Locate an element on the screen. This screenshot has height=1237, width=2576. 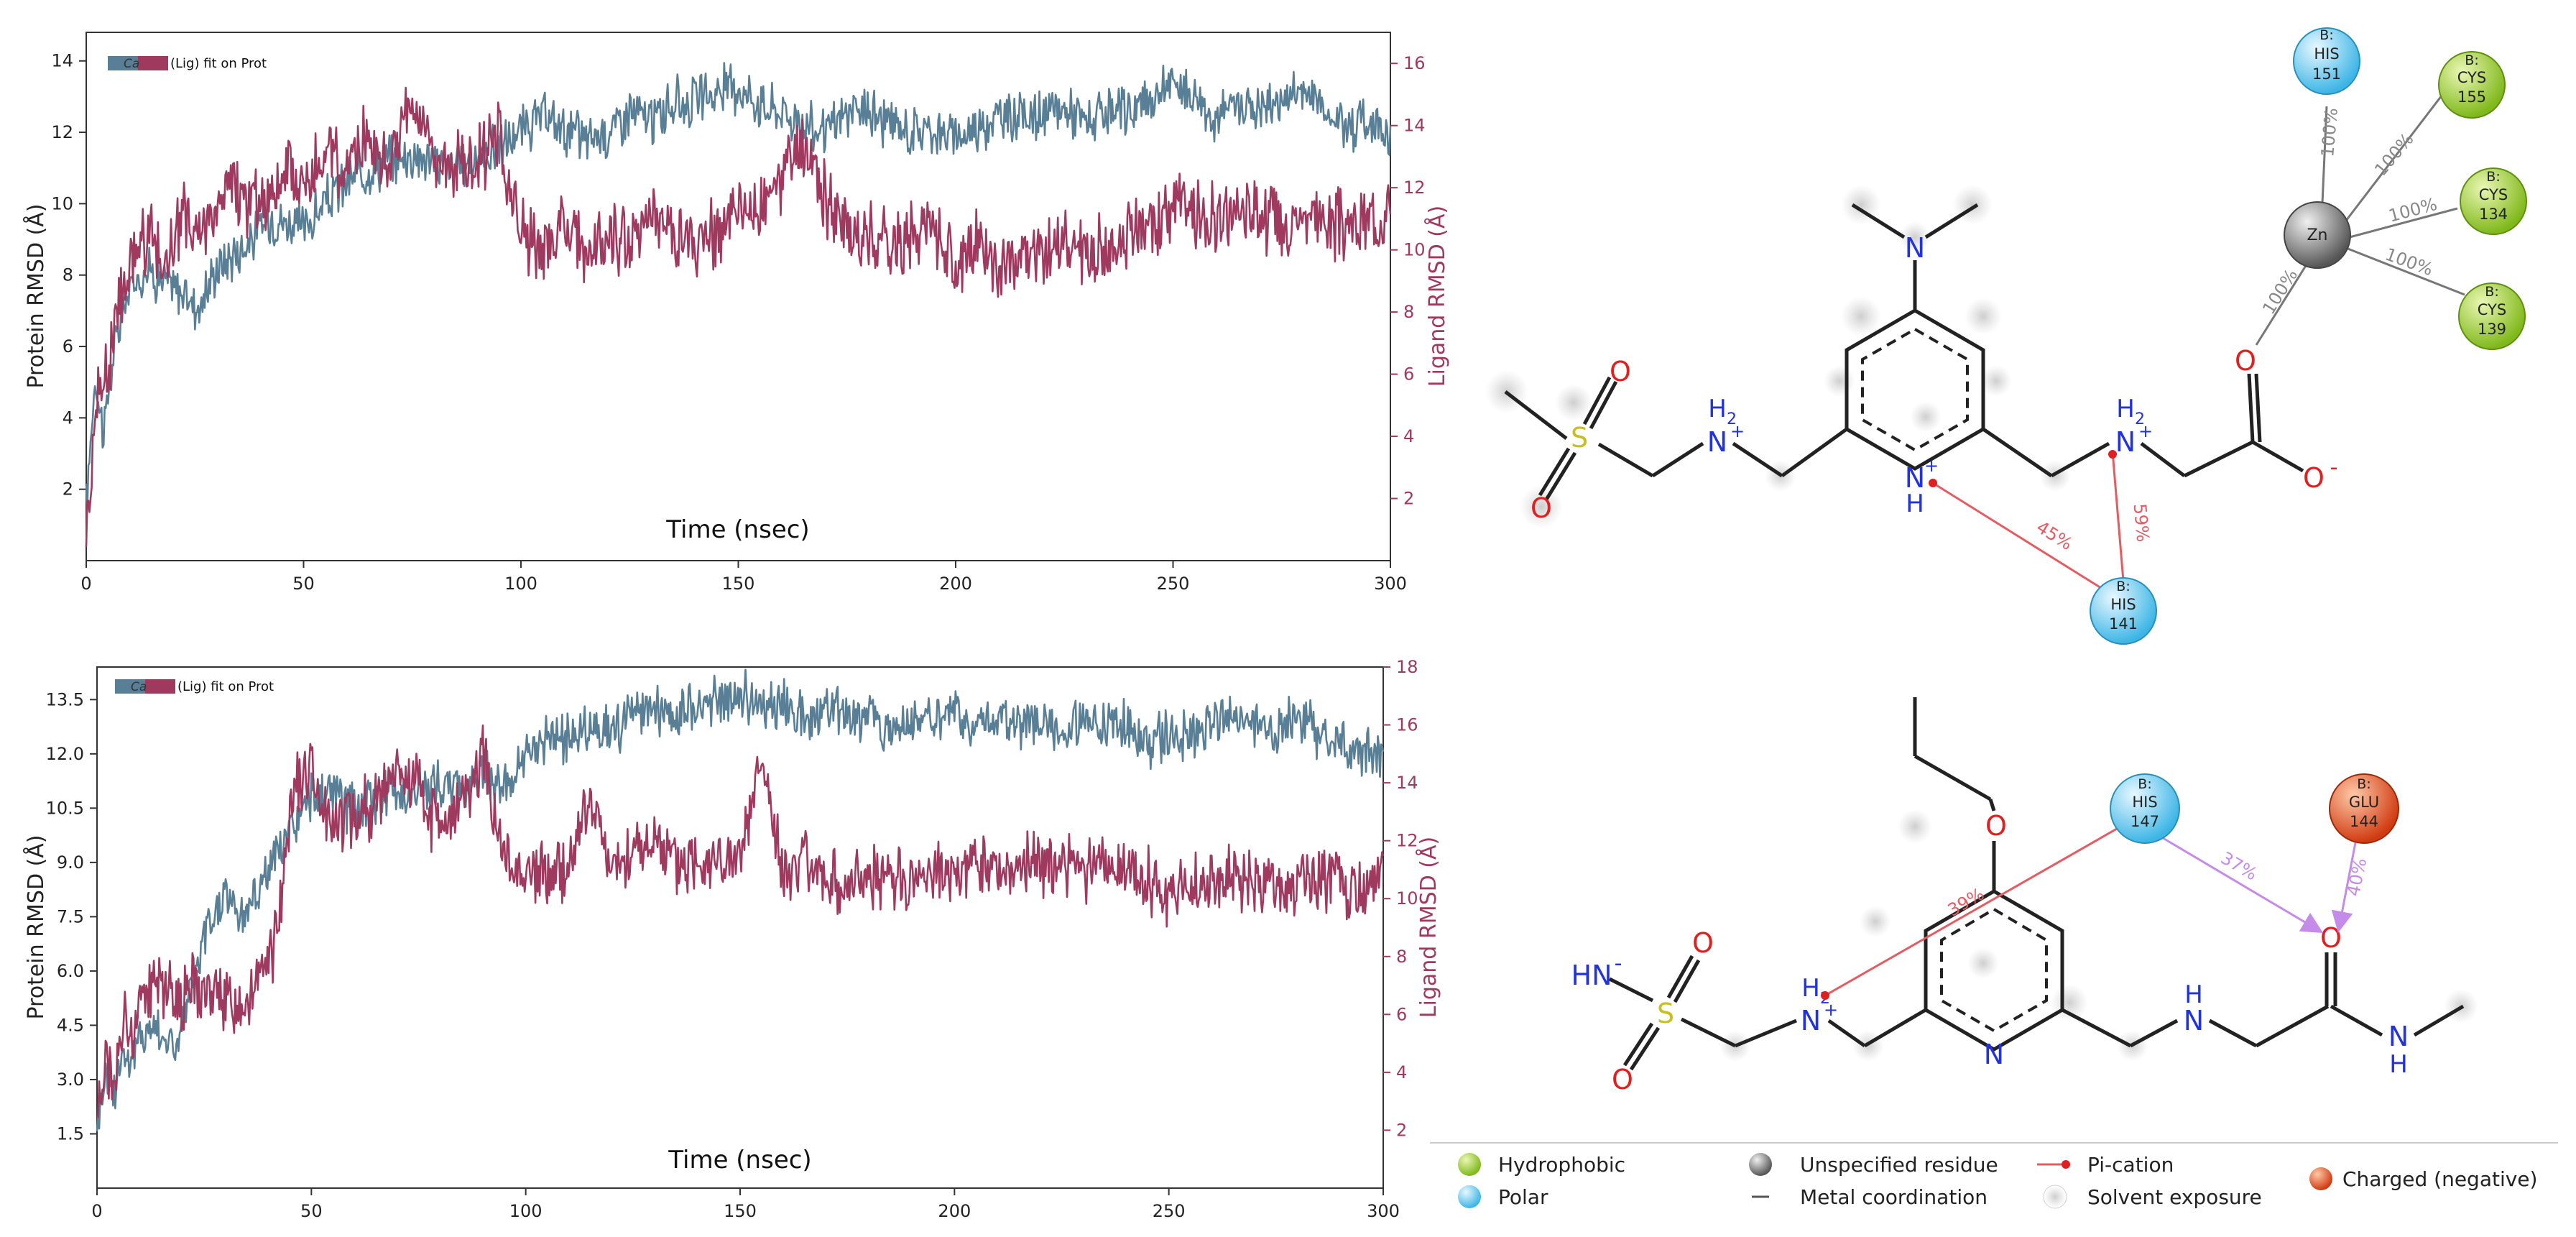
atom-labels: N S O O N H 2 + N H + N H 2 + O O - is located at coordinates (1934, 378).